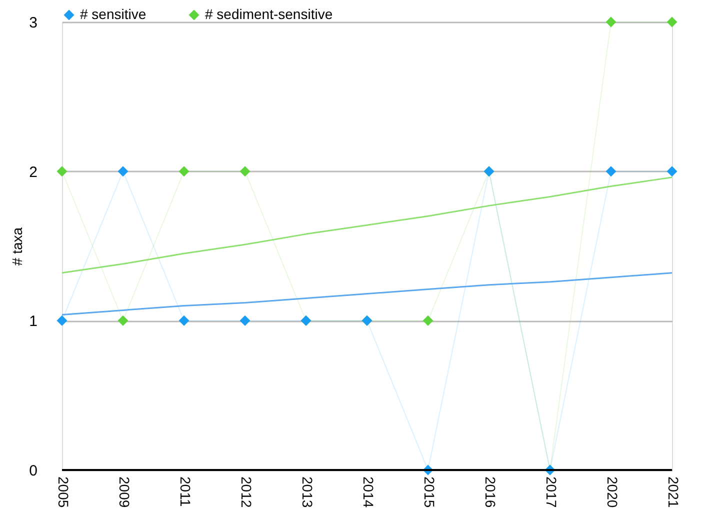 Image resolution: width=723 pixels, height=531 pixels. What do you see at coordinates (552, 492) in the screenshot?
I see `x-tick-label: 2017` at bounding box center [552, 492].